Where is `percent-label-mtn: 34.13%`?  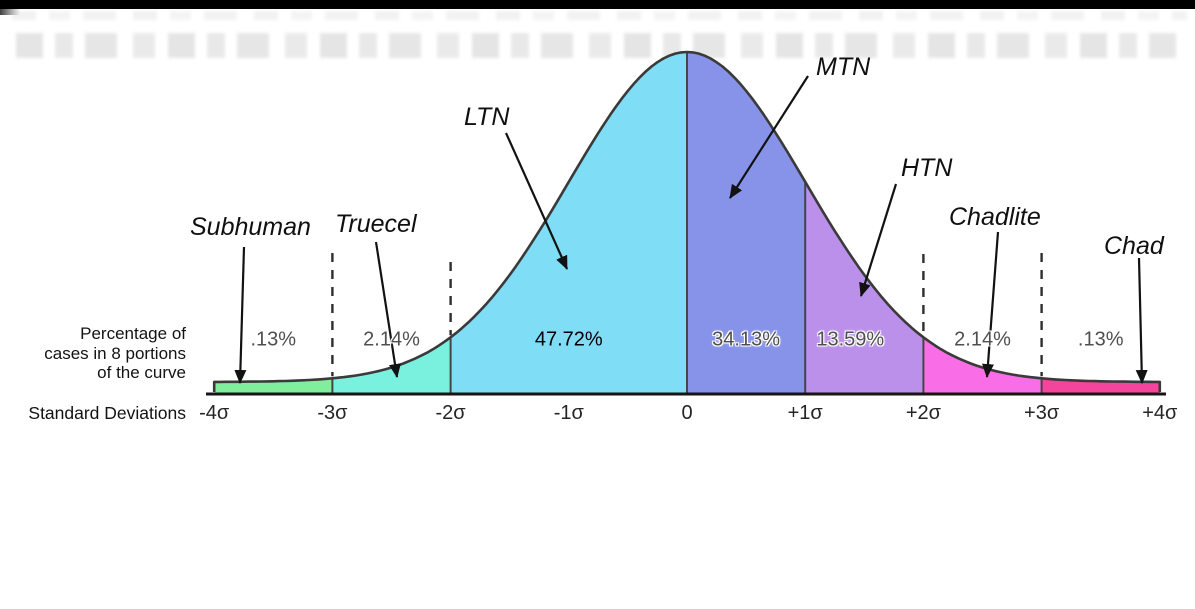 percent-label-mtn: 34.13% is located at coordinates (746, 339).